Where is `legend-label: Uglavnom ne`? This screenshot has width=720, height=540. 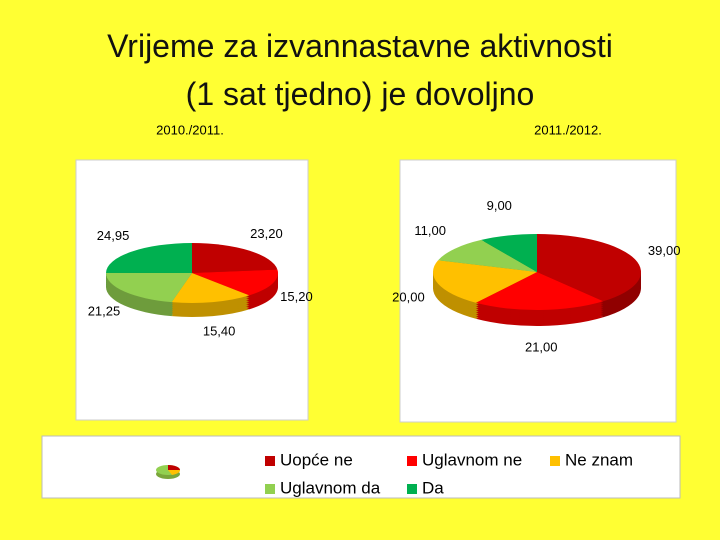
legend-label: Uglavnom ne is located at coordinates (472, 459).